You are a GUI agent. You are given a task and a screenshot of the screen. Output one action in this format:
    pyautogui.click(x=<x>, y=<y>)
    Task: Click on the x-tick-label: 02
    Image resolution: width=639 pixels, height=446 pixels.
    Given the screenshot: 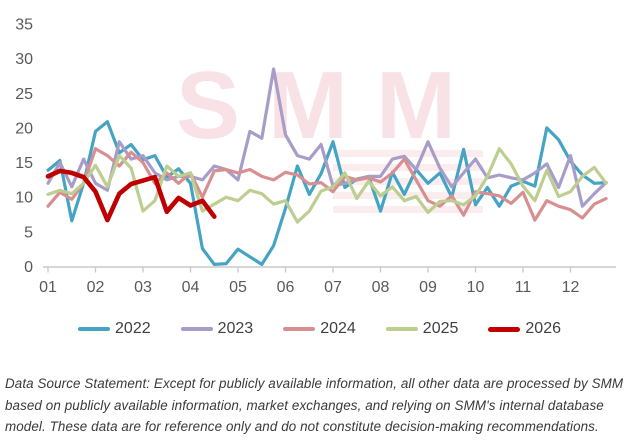 What is the action you would take?
    pyautogui.click(x=96, y=287)
    